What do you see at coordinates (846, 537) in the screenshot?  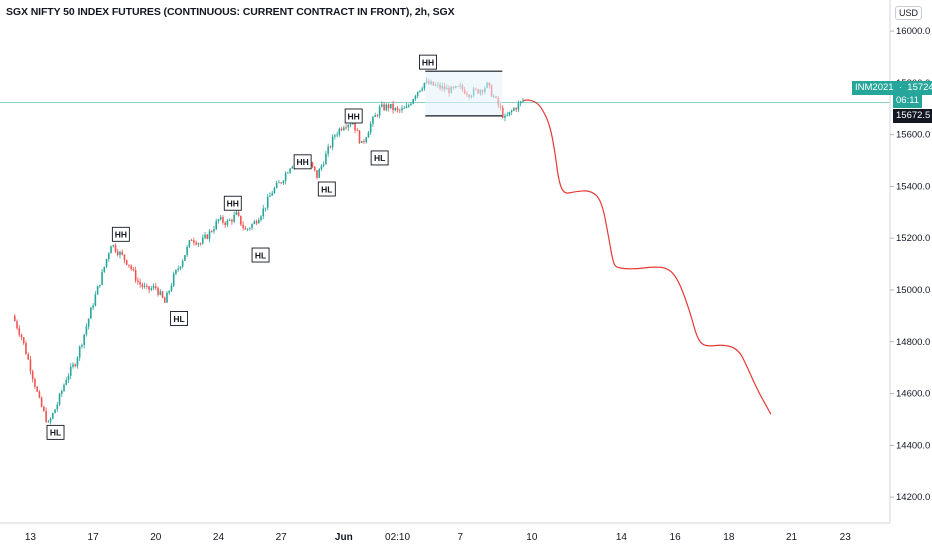 I see `x-tick-label: 23` at bounding box center [846, 537].